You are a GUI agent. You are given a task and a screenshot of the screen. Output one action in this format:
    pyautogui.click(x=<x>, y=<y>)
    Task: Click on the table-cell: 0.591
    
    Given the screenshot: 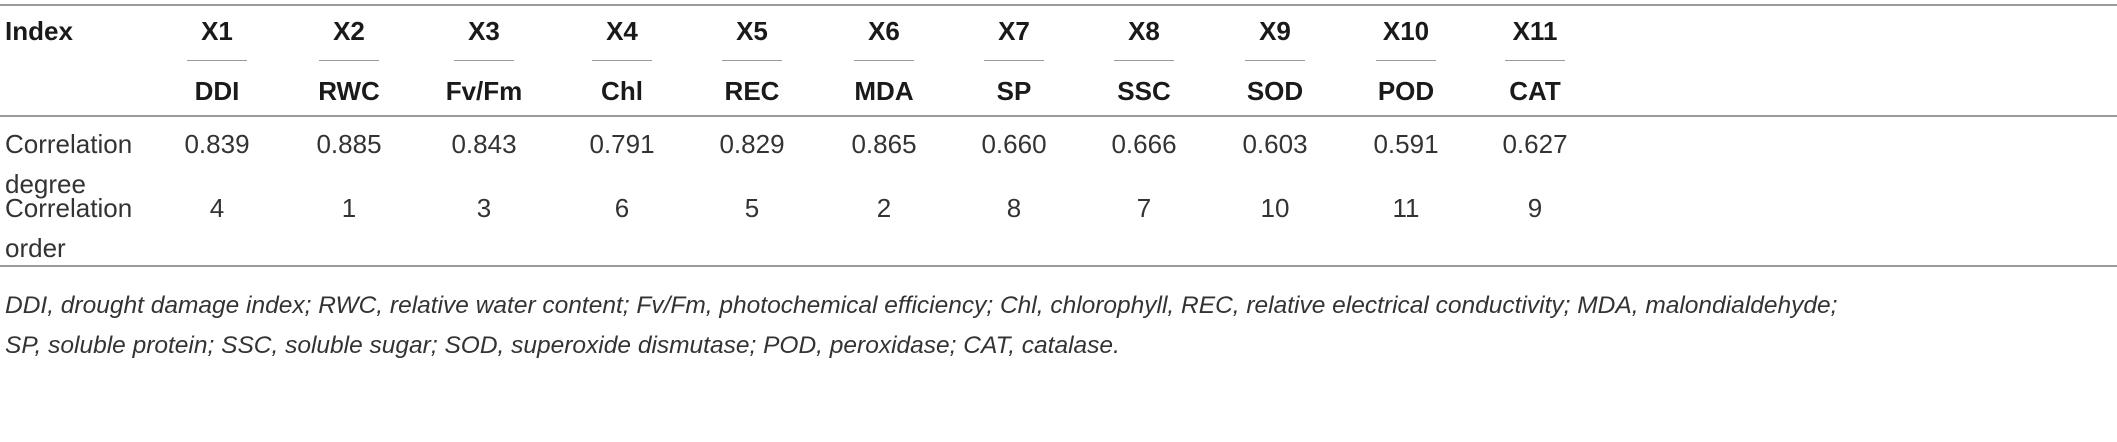 What is the action you would take?
    pyautogui.click(x=1406, y=144)
    